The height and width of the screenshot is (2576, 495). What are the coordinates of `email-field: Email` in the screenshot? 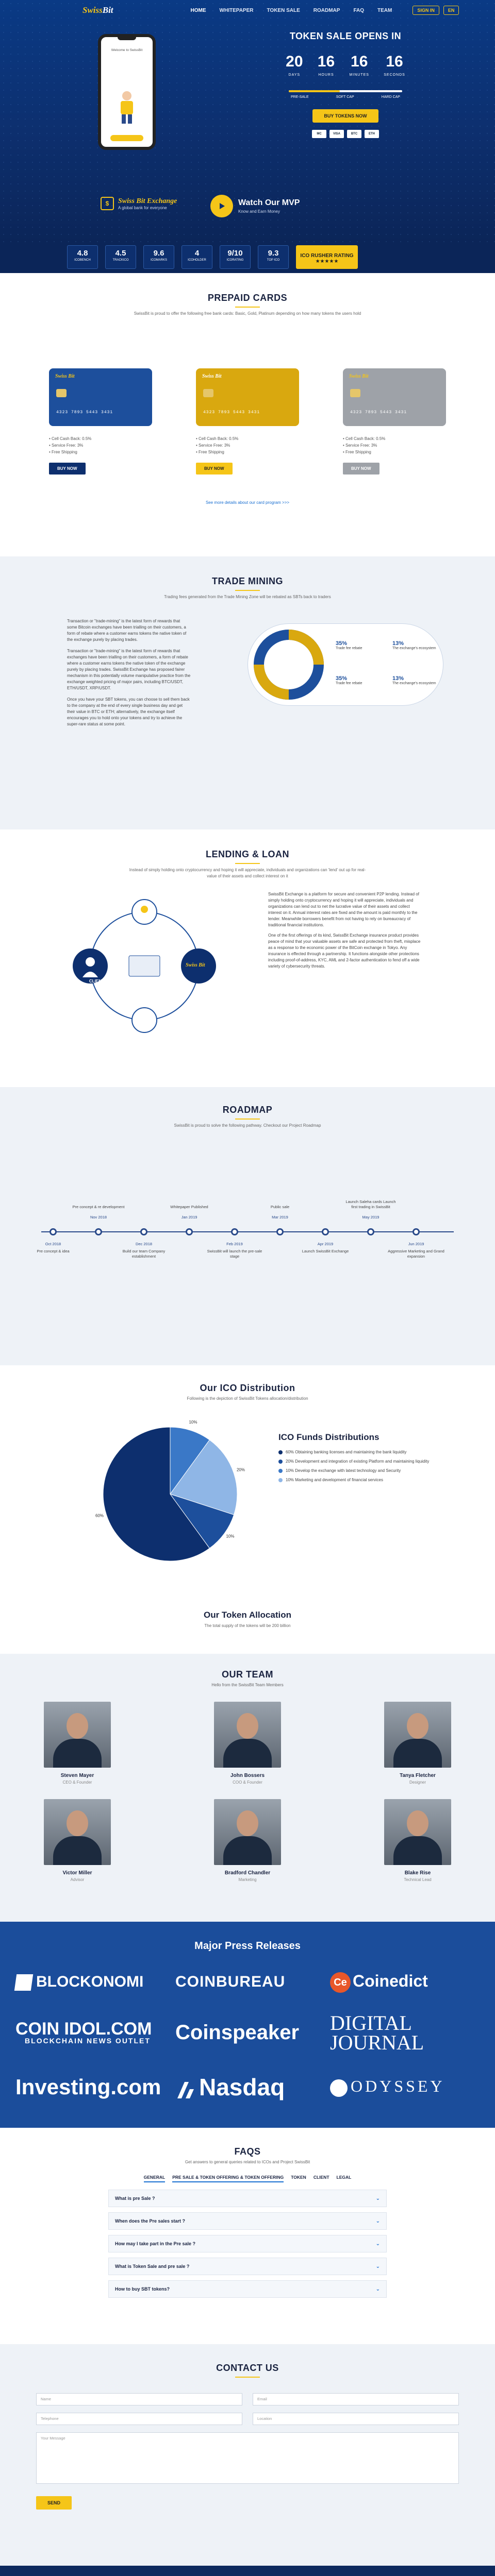 It's located at (356, 2399).